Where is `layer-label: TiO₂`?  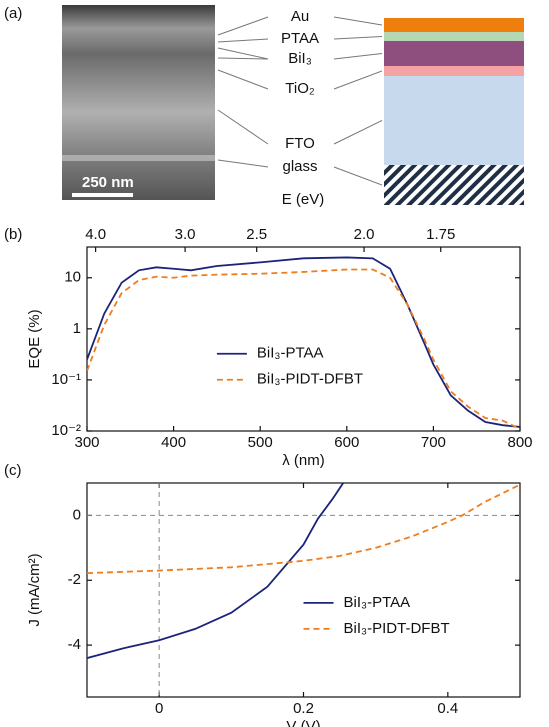
layer-label: TiO₂ is located at coordinates (300, 88).